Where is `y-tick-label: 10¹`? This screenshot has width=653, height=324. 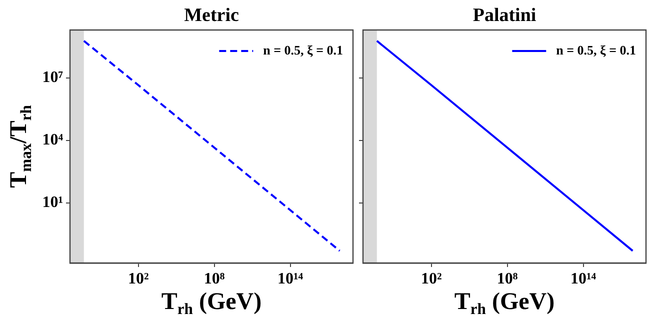
y-tick-label: 10¹ is located at coordinates (53, 203).